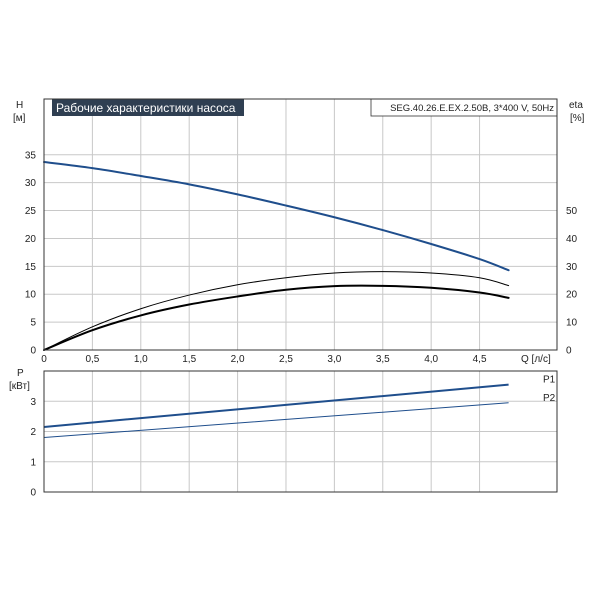 This screenshot has width=600, height=605. I want to click on y-tick-label-left: 20, so click(31, 239).